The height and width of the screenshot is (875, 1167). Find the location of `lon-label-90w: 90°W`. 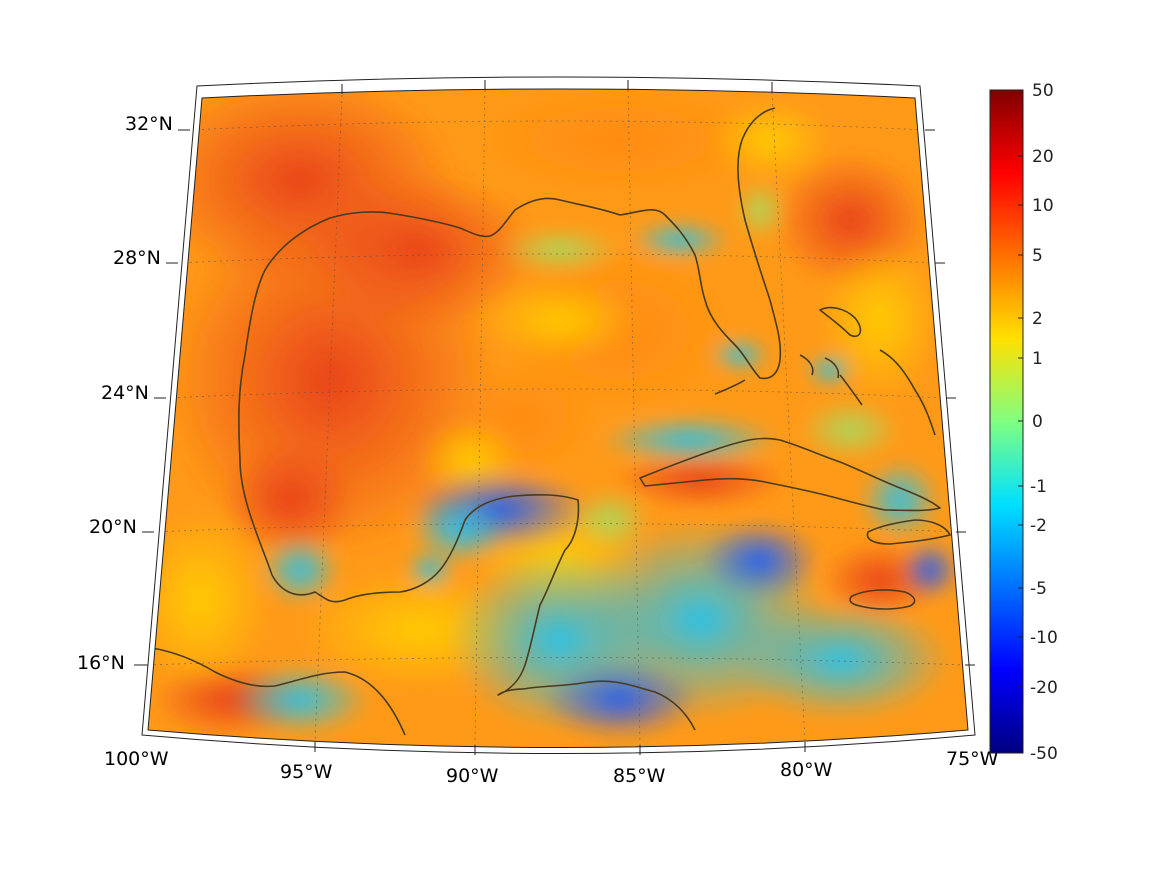

lon-label-90w: 90°W is located at coordinates (472, 776).